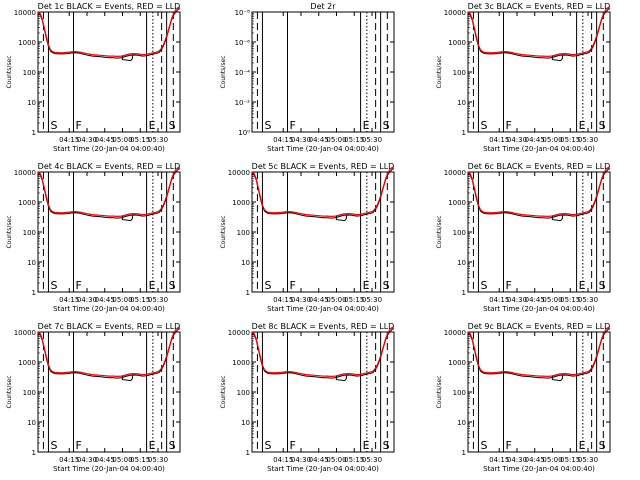 Image resolution: width=640 pixels, height=480 pixels. What do you see at coordinates (539, 166) in the screenshot?
I see `chart-title: Det 6c BLACK = Events, RED = LLD` at bounding box center [539, 166].